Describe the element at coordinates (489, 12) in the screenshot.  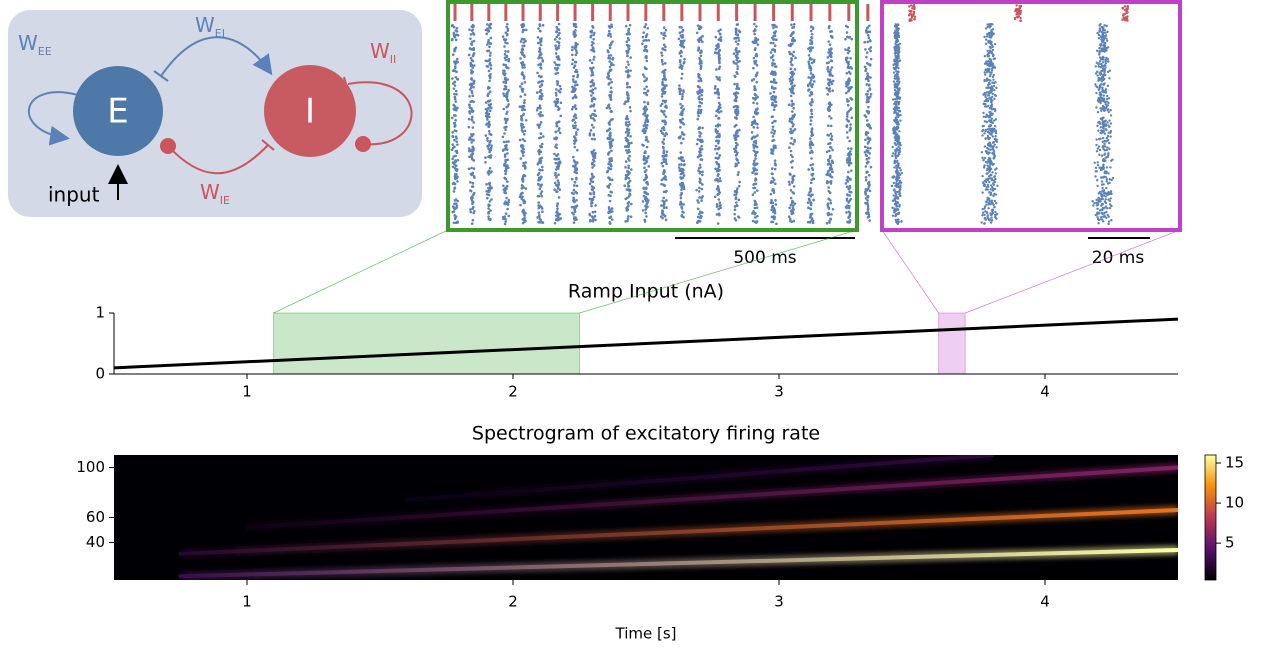
I see `inh-spikes` at that location.